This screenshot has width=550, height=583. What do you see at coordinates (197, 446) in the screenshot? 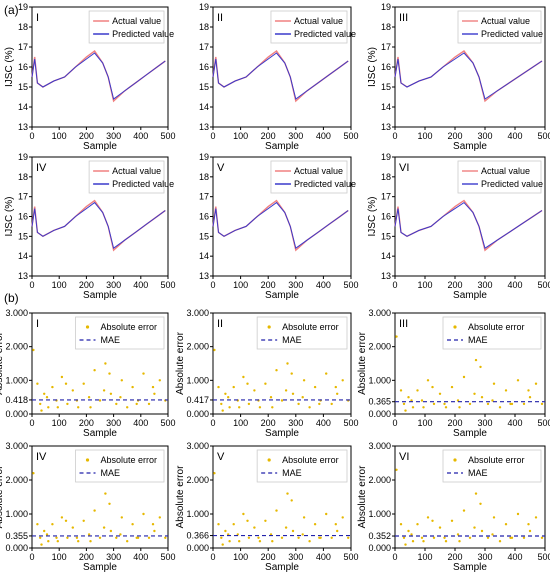
I see `y-tick-label: 3.000` at bounding box center [197, 446].